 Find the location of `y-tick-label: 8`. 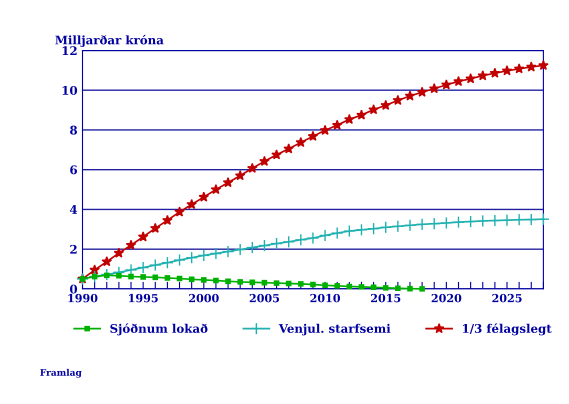

y-tick-label: 8 is located at coordinates (74, 130).